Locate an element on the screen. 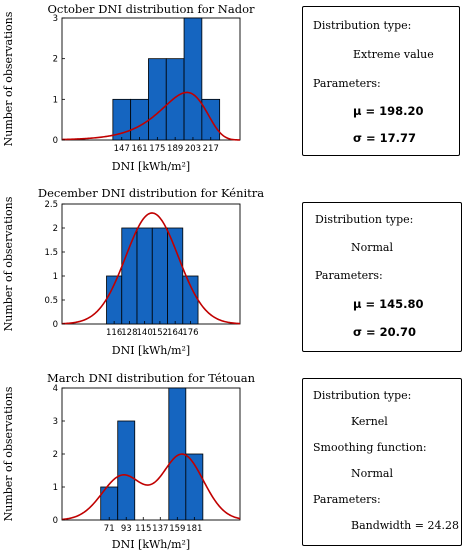 The width and height of the screenshot is (468, 550). y-tick-label: 4 is located at coordinates (55, 389).